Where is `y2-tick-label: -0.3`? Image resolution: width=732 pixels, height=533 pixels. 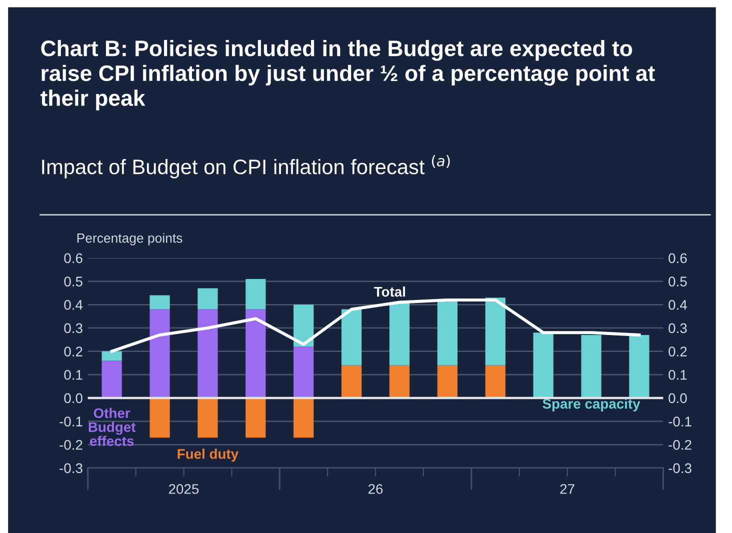 y2-tick-label: -0.3 is located at coordinates (680, 468).